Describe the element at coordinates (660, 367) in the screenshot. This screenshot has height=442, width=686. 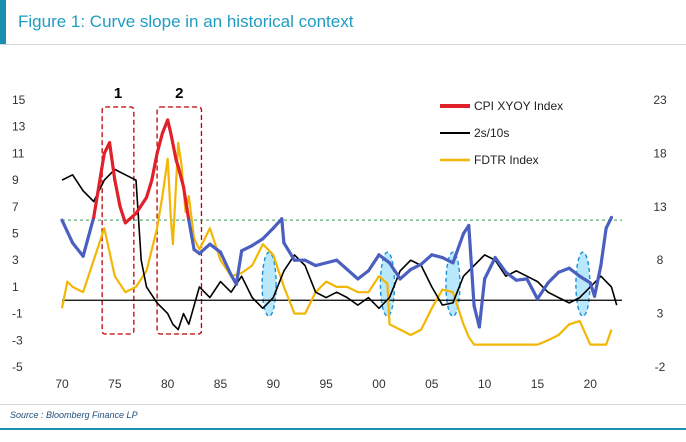
I see `y-right-tick-5: -2` at that location.